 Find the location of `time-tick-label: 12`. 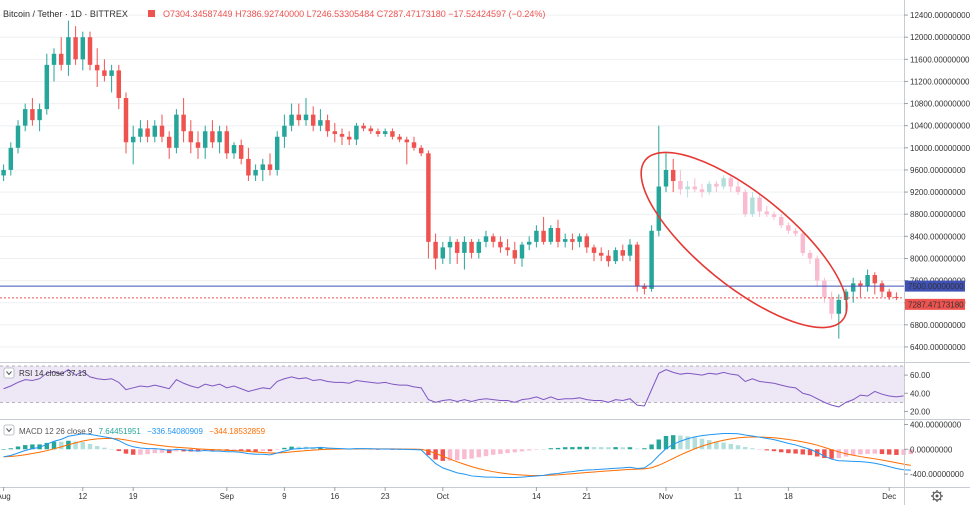

time-tick-label: 12 is located at coordinates (82, 496).